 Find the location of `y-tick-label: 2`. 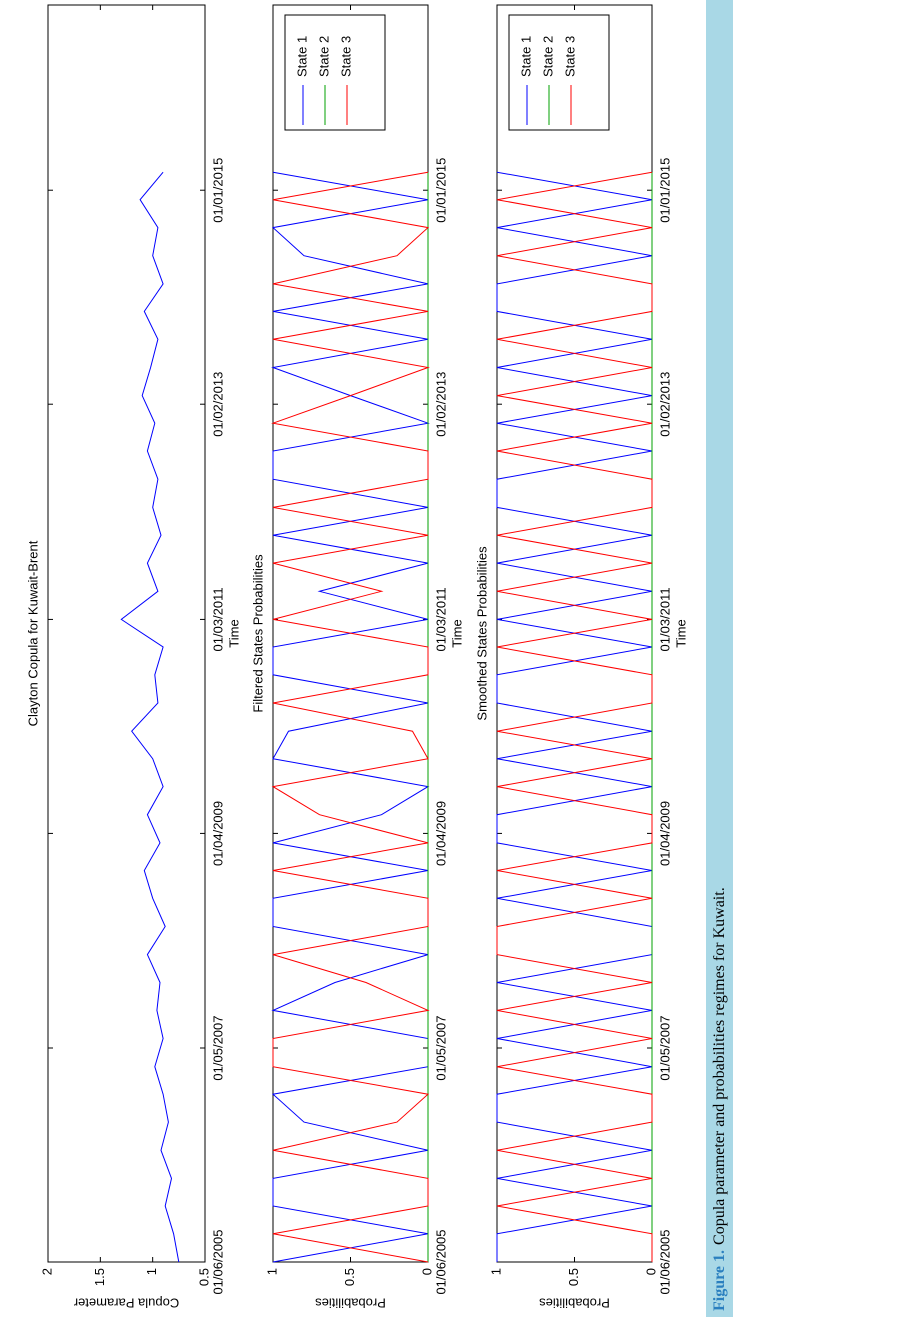

y-tick-label: 2 is located at coordinates (46, 1271).